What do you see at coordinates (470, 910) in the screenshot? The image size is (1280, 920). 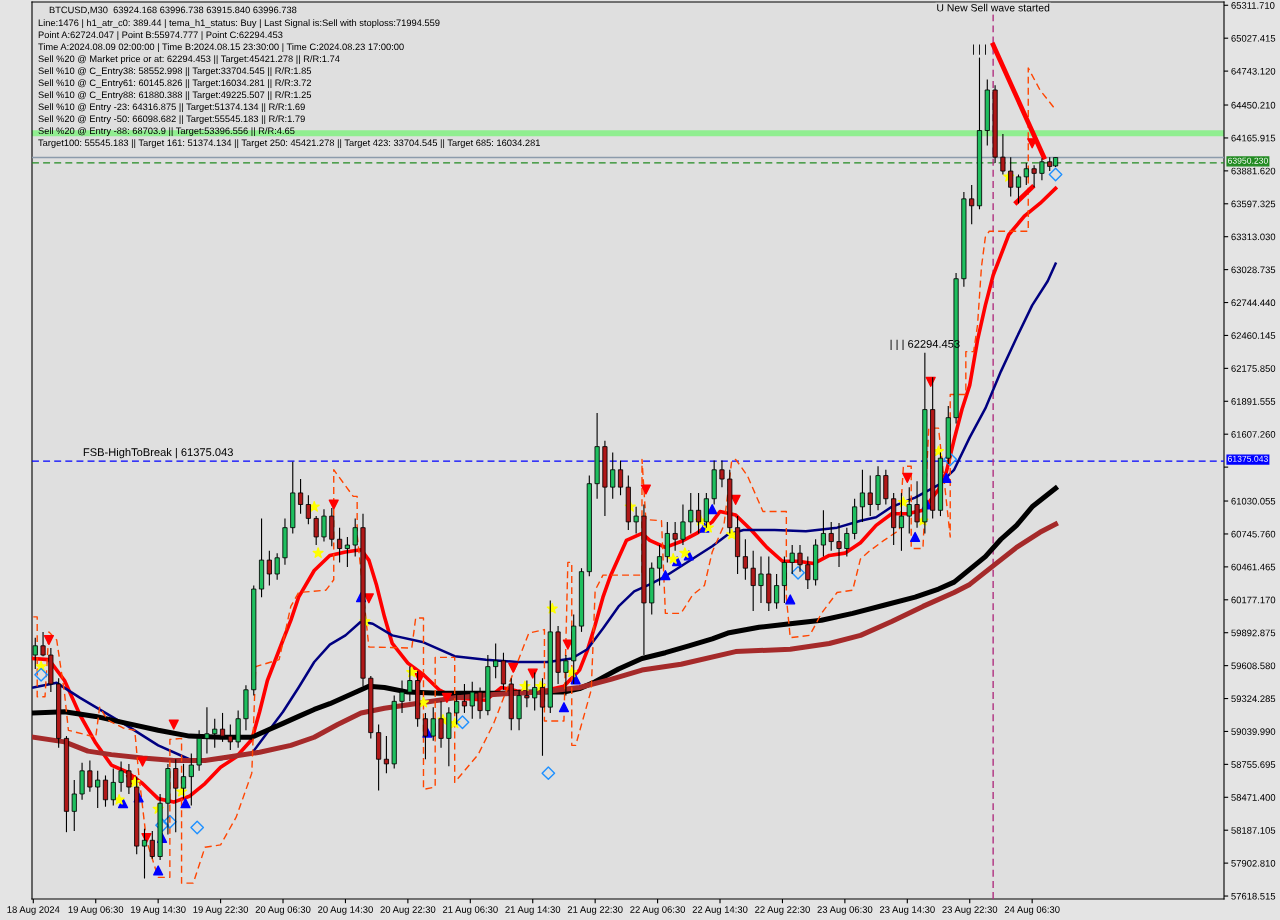 I see `x-tick-label: 21 Aug 06:30` at bounding box center [470, 910].